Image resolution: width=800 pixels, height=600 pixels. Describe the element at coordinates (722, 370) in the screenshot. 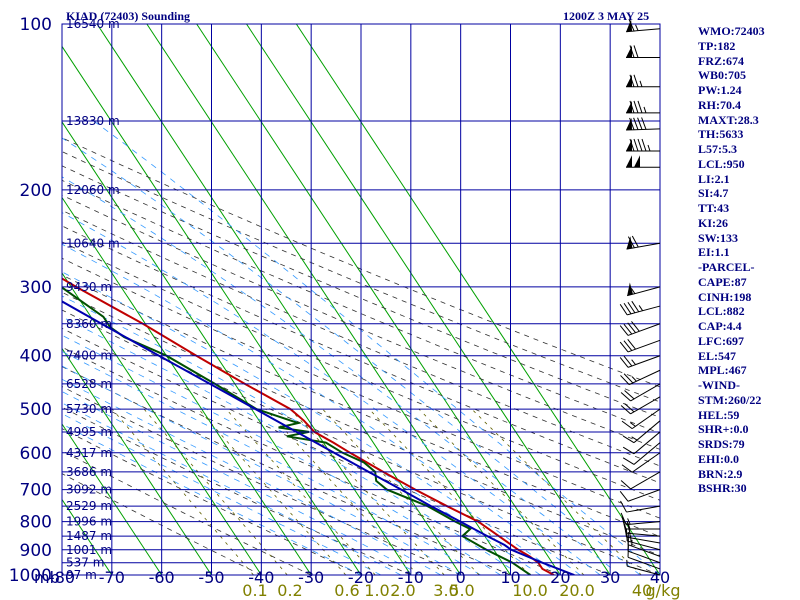

I see `stat-item: MPL:467` at that location.